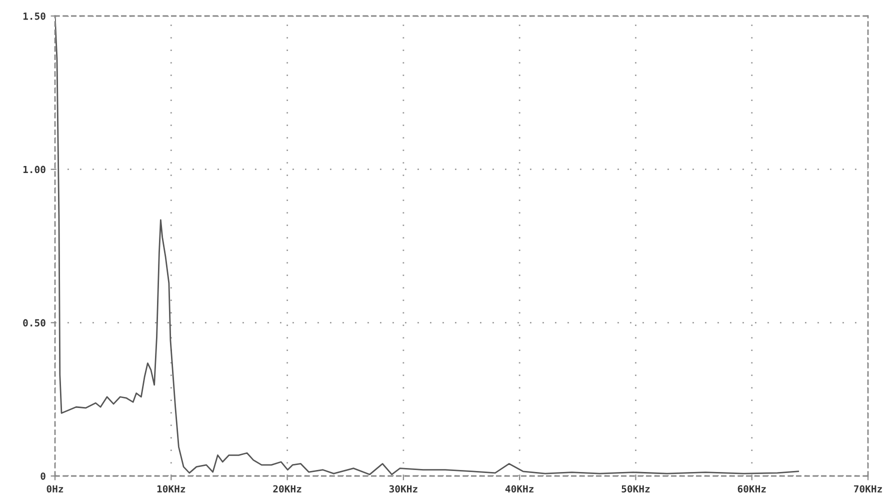 This screenshot has width=892, height=503. What do you see at coordinates (752, 489) in the screenshot?
I see `x-tick-label: 60KHz` at bounding box center [752, 489].